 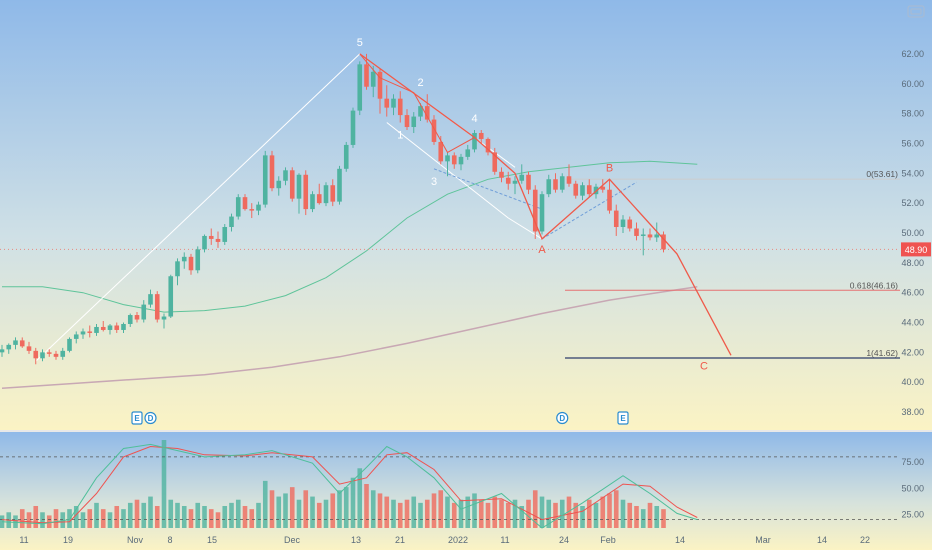 I want to click on price-tick-label: 54.00, so click(x=912, y=173).